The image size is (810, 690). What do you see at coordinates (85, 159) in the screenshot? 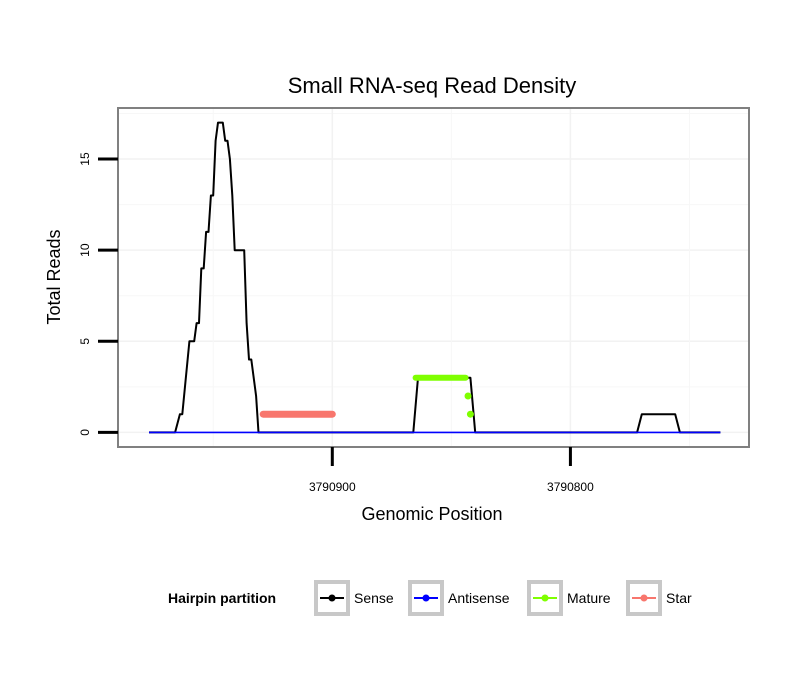
I see `y-tick-label: 15` at bounding box center [85, 159].